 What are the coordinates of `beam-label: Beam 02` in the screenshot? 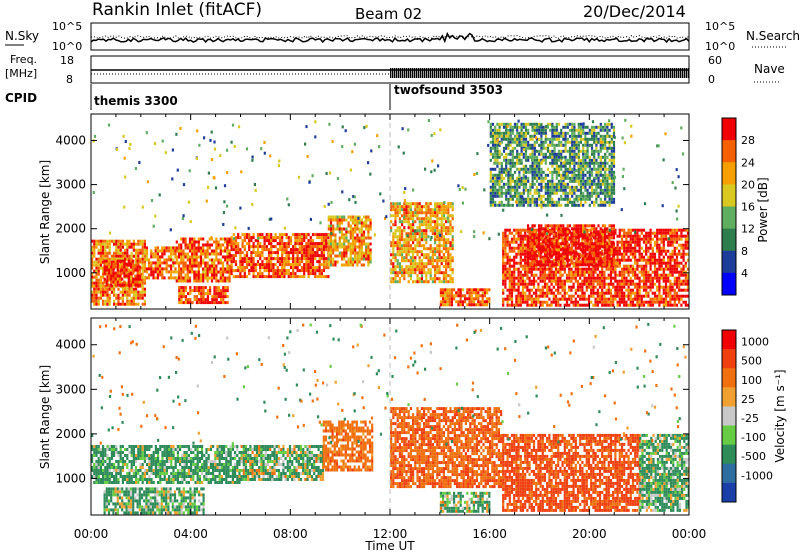 It's located at (388, 14).